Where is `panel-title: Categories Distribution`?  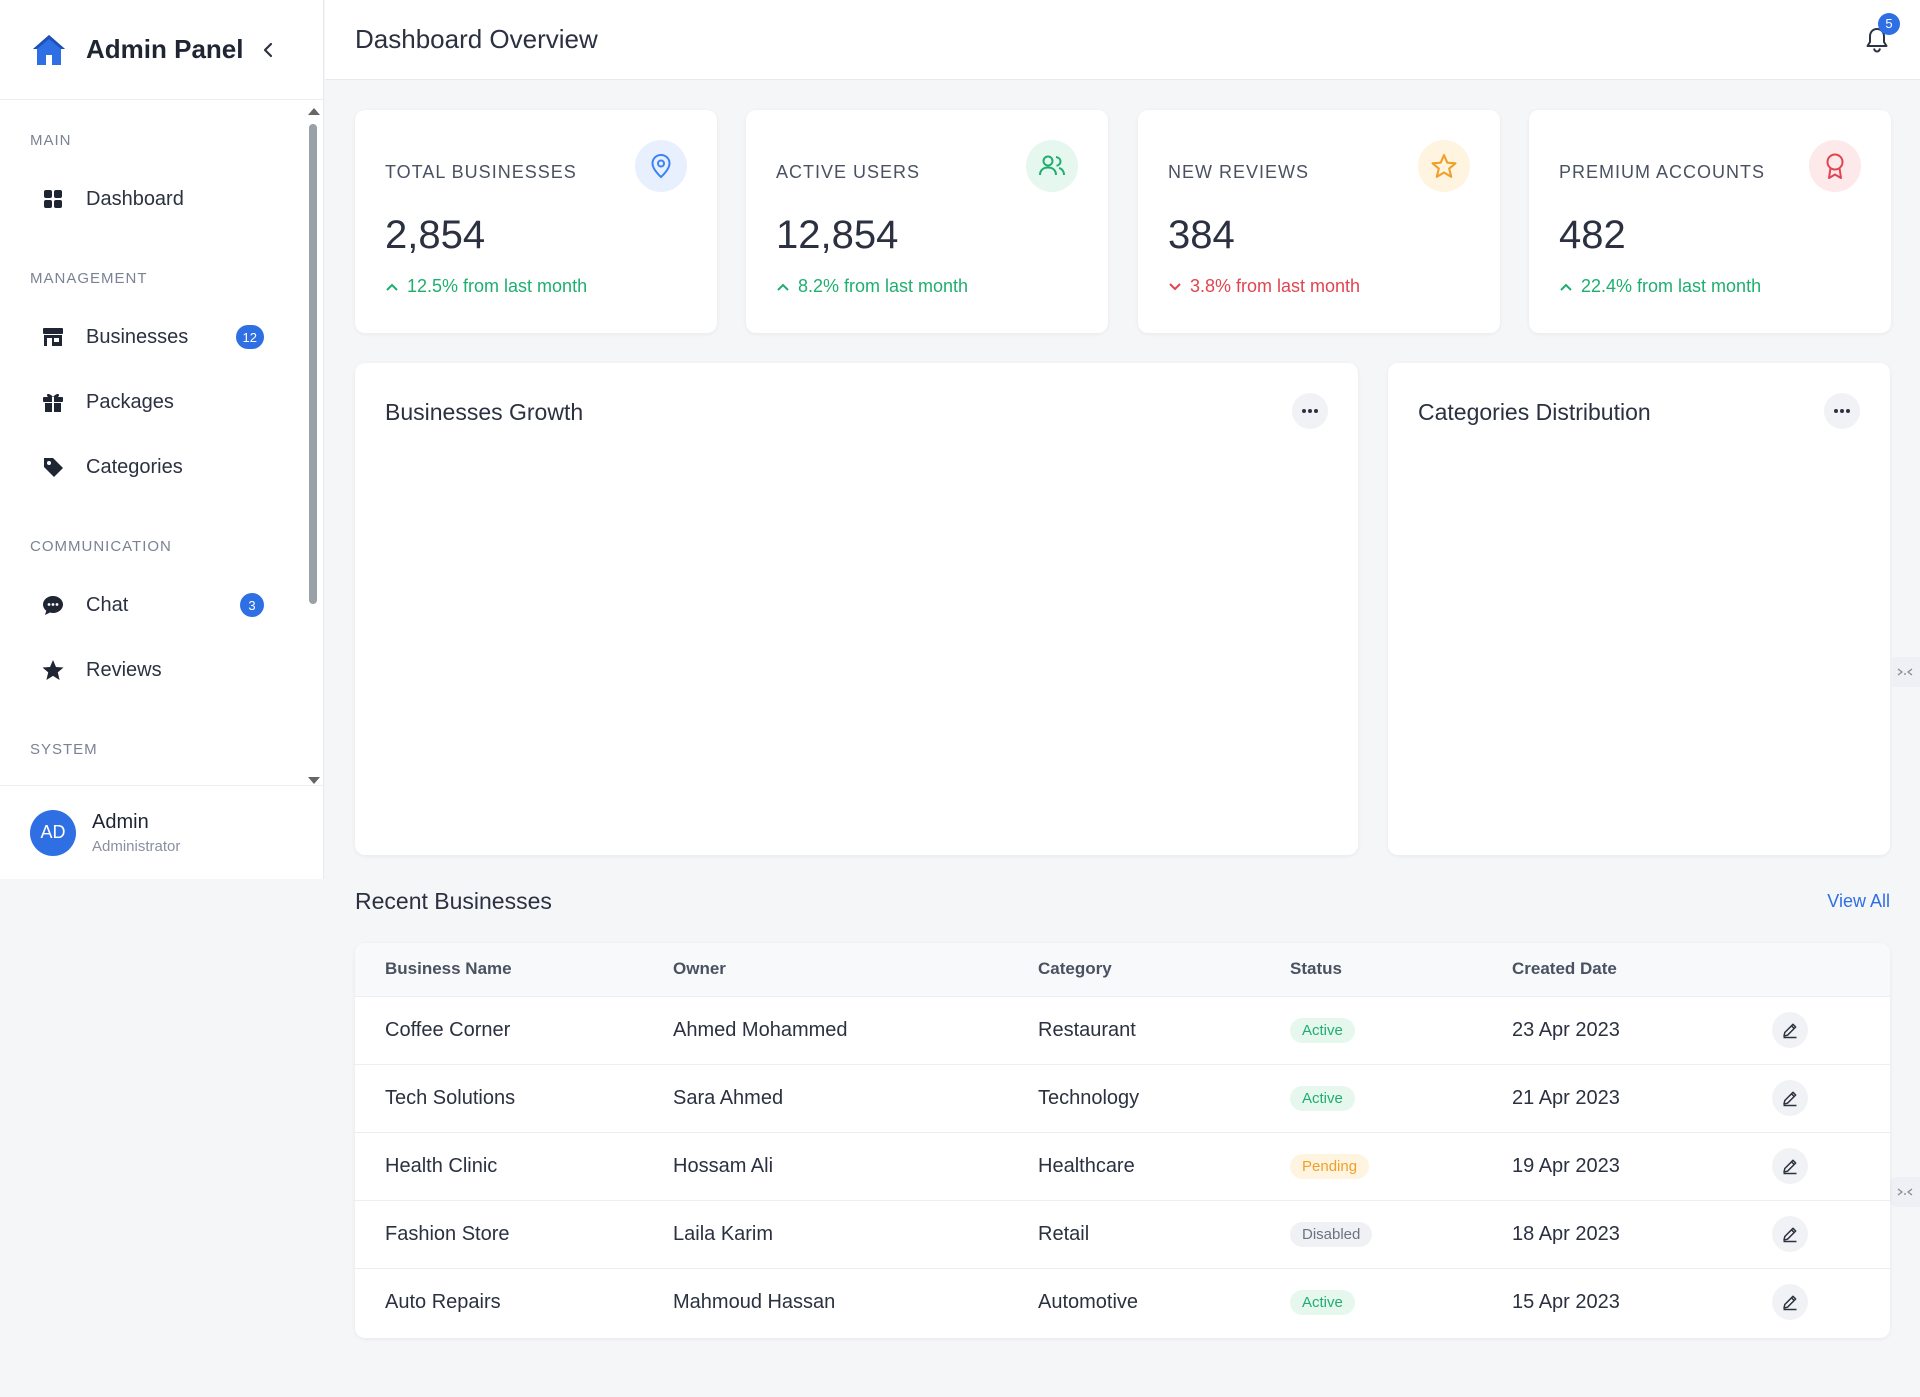
panel-title: Categories Distribution is located at coordinates (1534, 412).